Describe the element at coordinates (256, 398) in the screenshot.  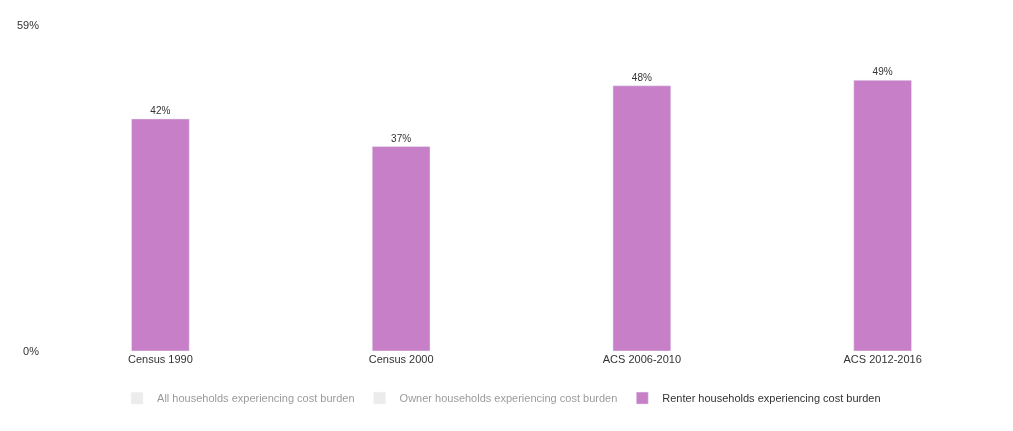
I see `legend-label: All households experiencing cost burden` at that location.